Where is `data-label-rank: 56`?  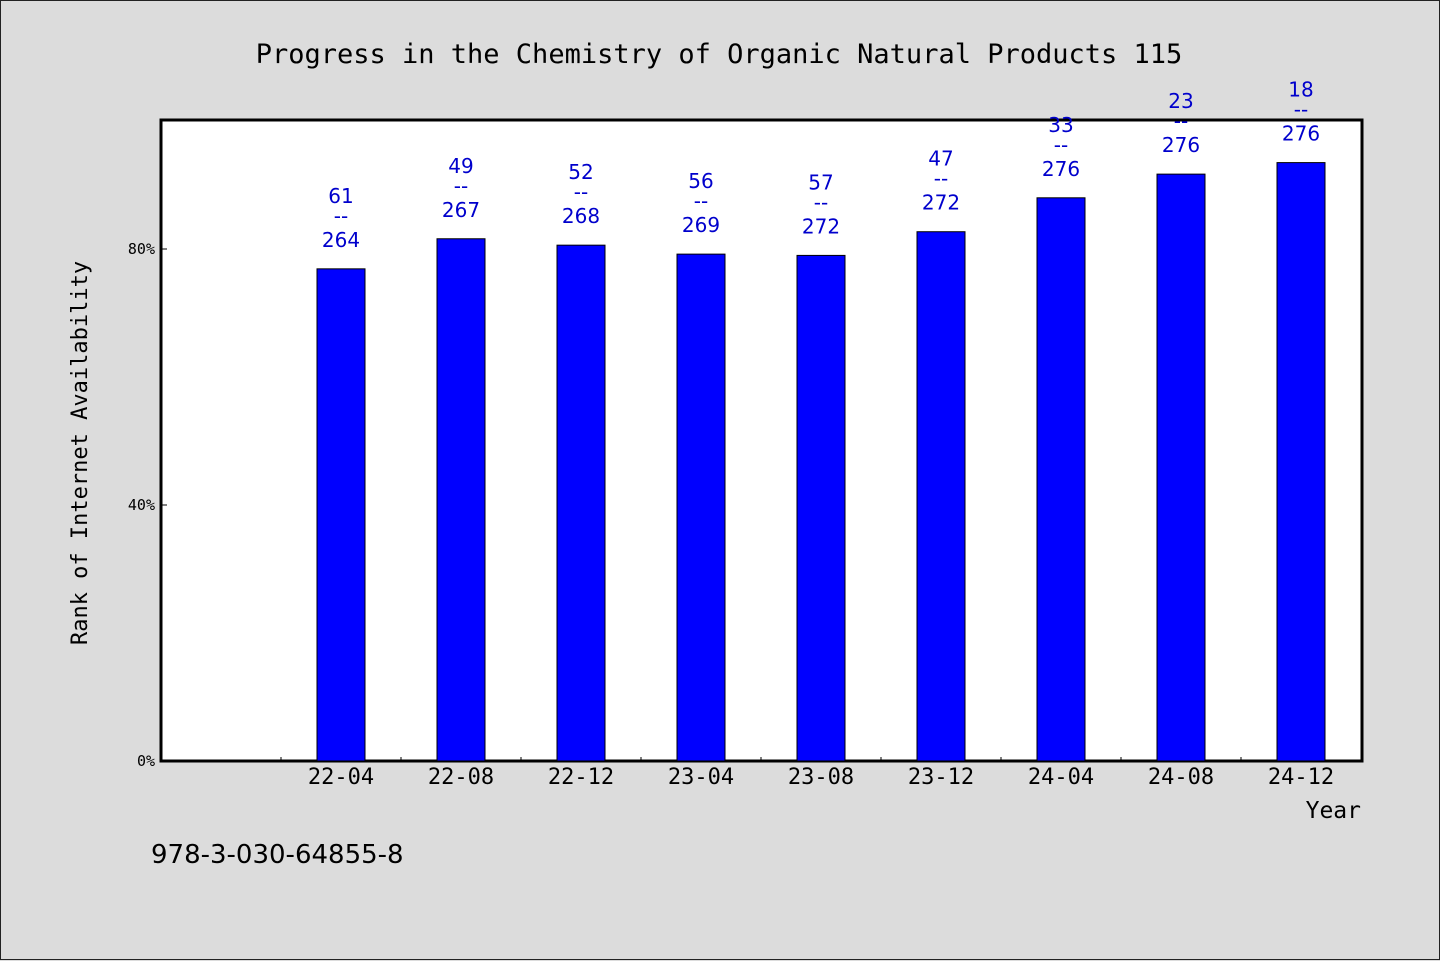 data-label-rank: 56 is located at coordinates (700, 181).